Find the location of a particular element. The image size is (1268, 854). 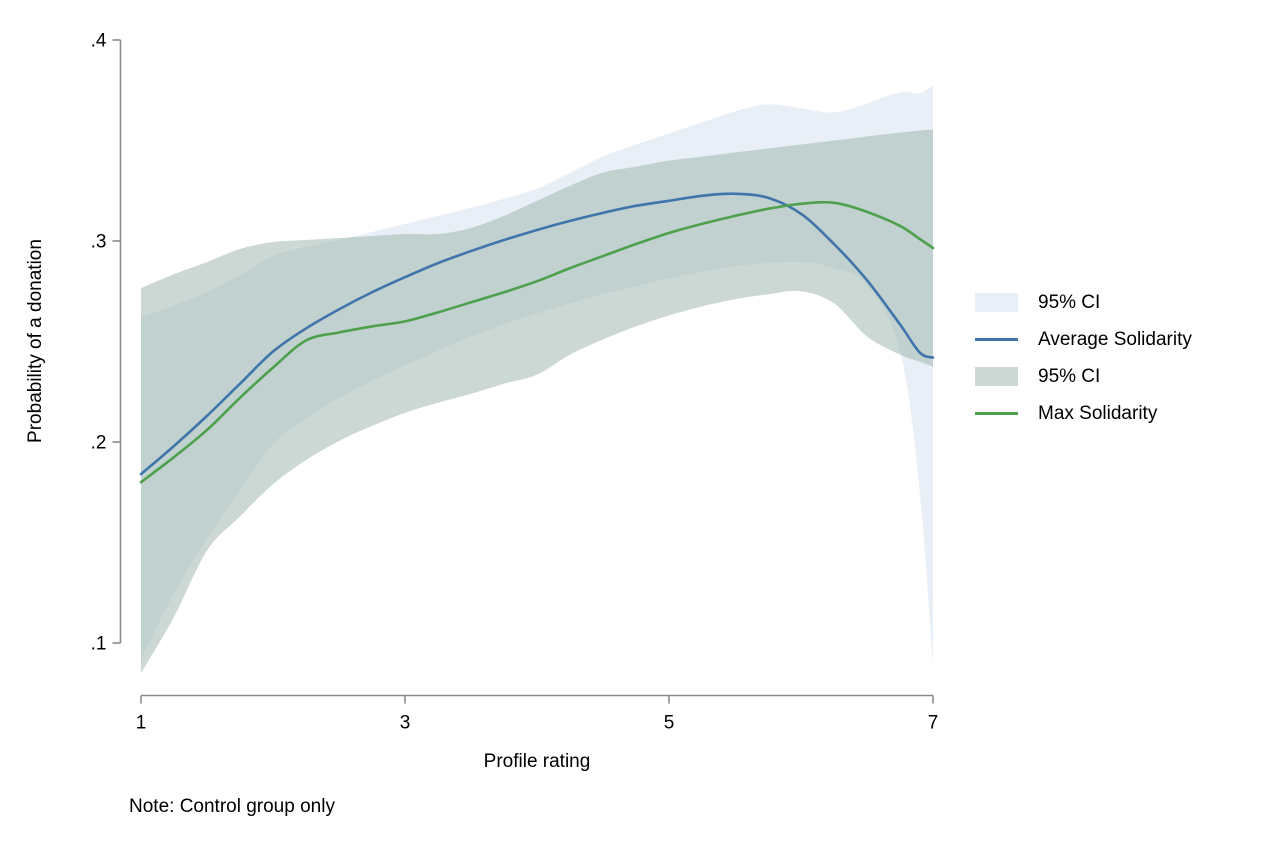

max-ci-swatch is located at coordinates (996, 376).